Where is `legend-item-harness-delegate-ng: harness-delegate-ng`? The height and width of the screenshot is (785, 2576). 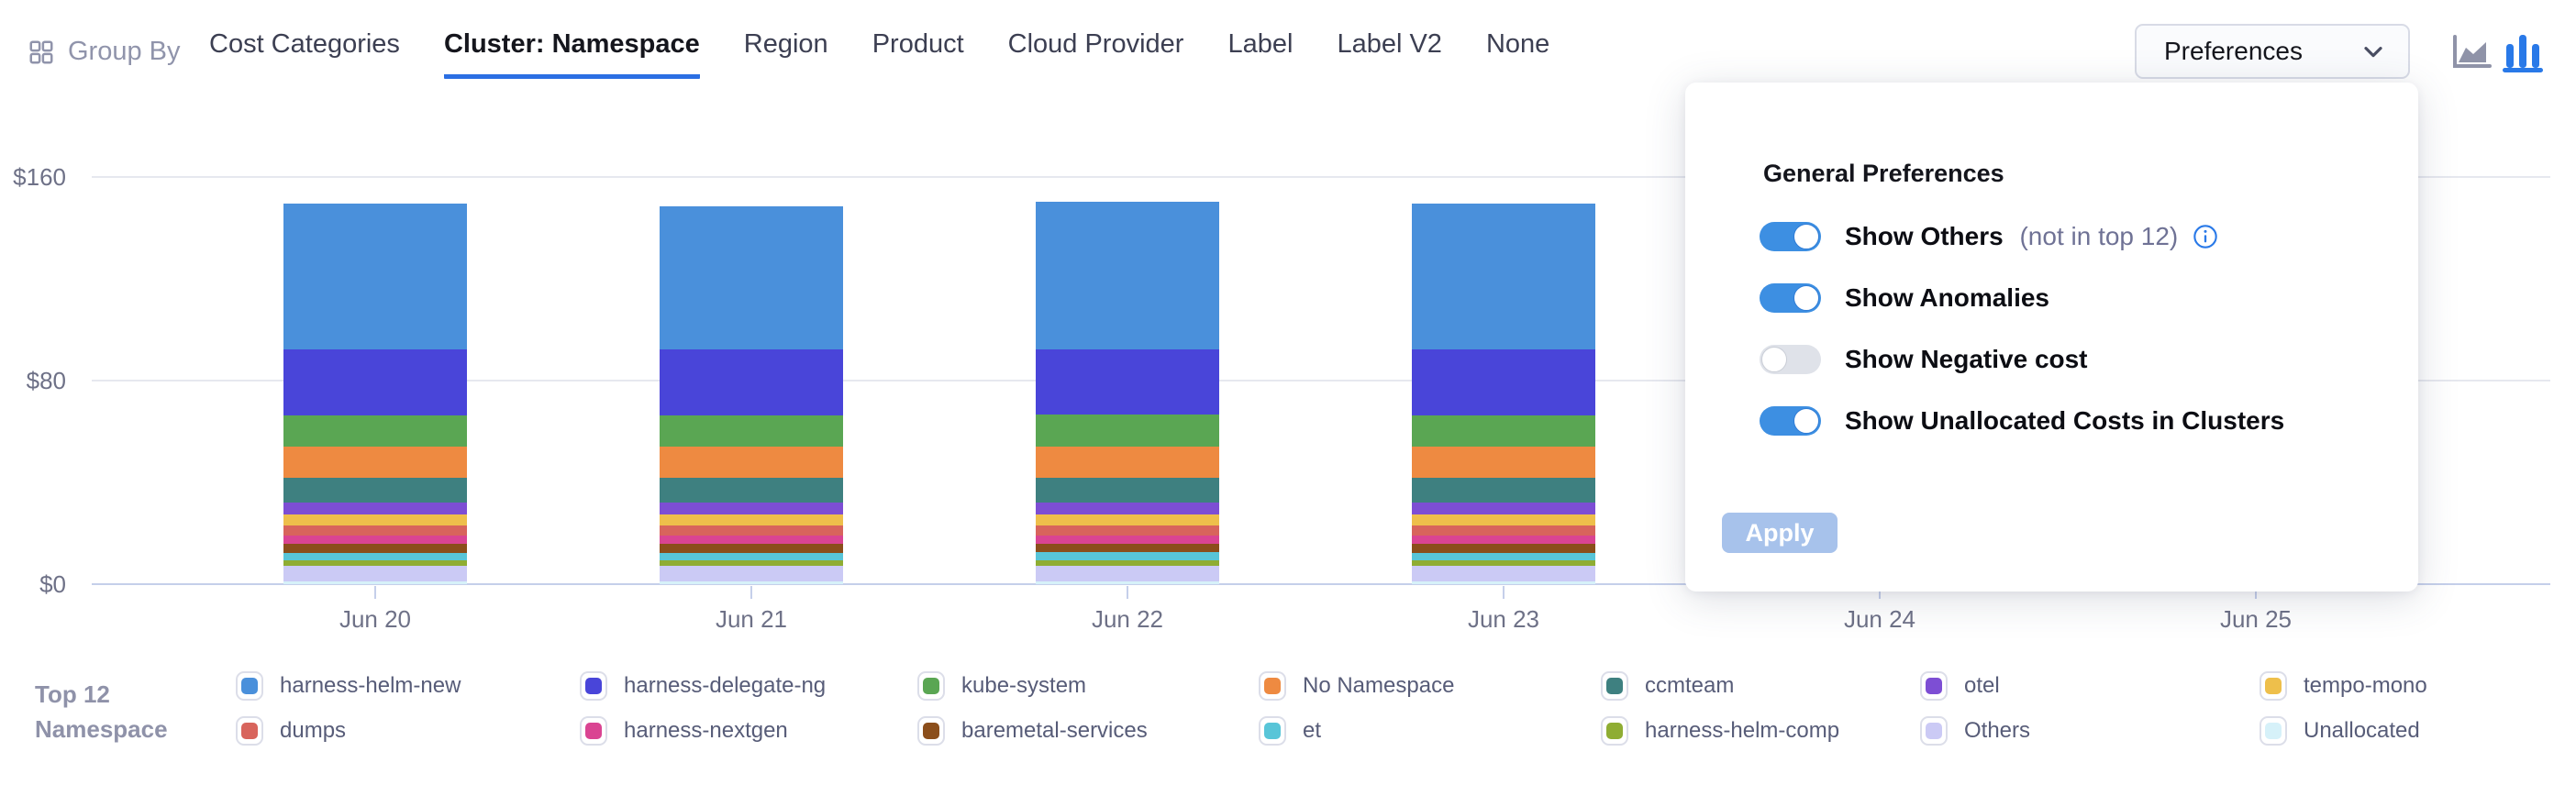
legend-item-harness-delegate-ng: harness-delegate-ng is located at coordinates (748, 686).